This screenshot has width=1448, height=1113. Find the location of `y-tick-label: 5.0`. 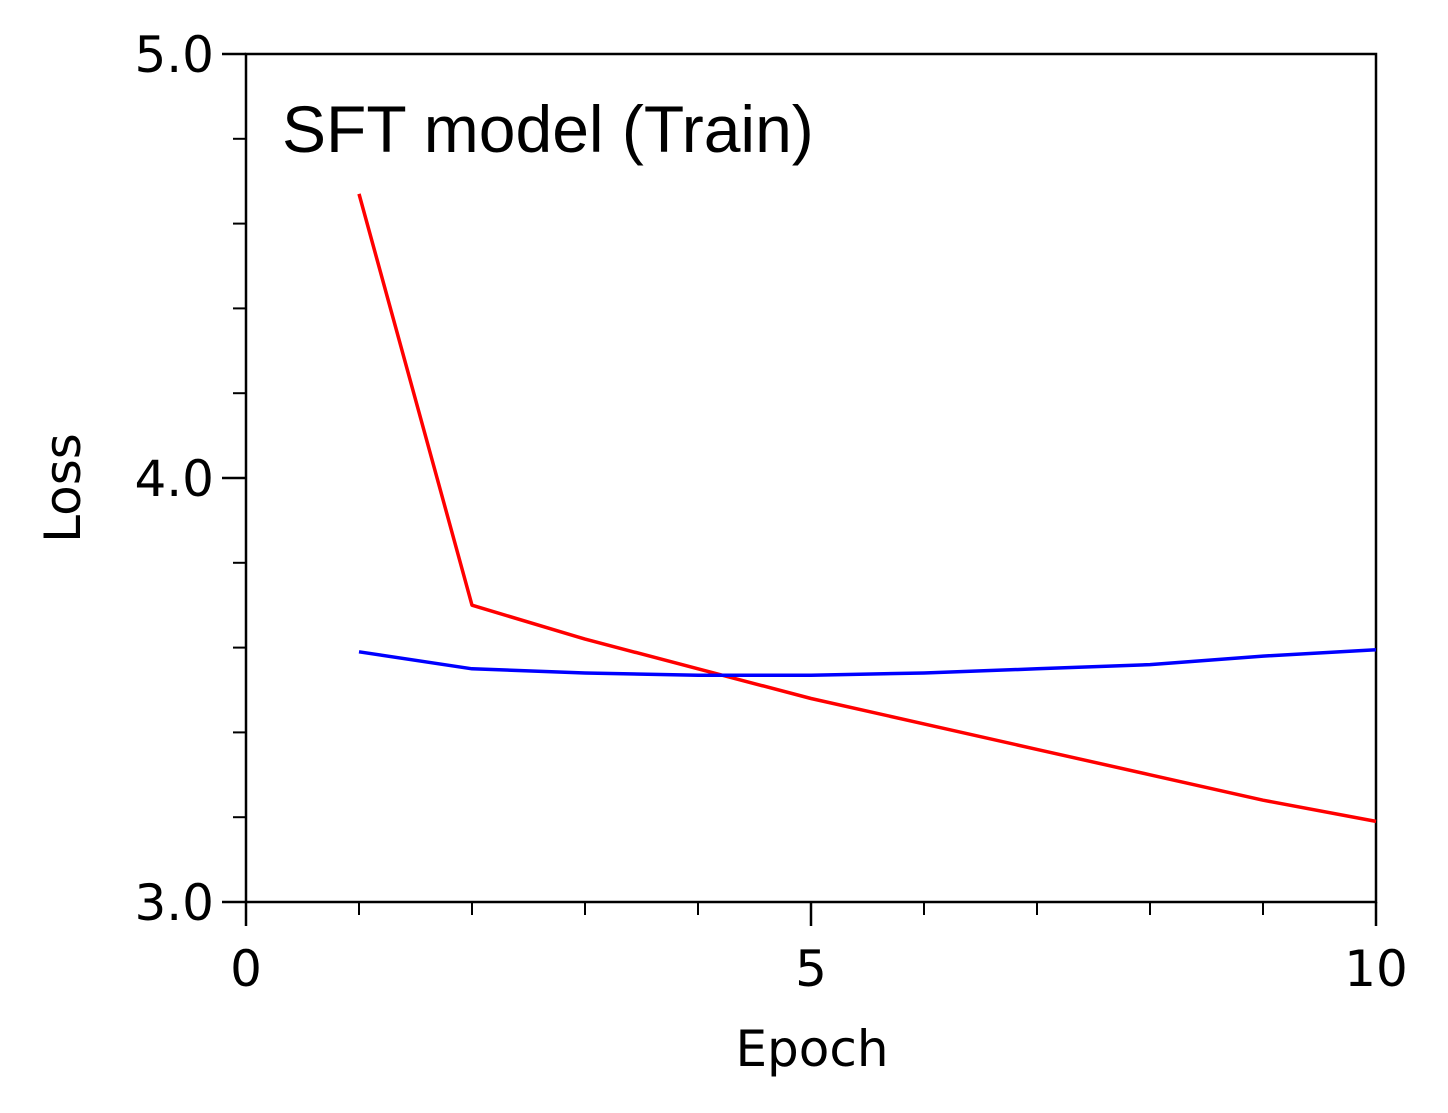

y-tick-label: 5.0 is located at coordinates (174, 55).